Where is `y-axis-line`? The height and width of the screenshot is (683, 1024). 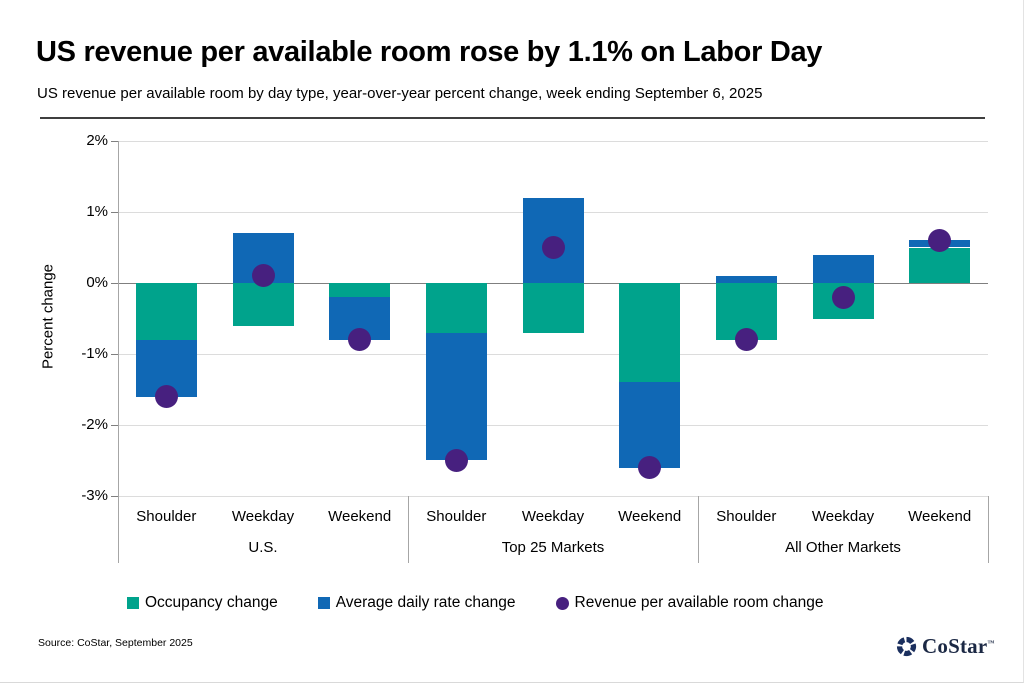 y-axis-line is located at coordinates (118, 318).